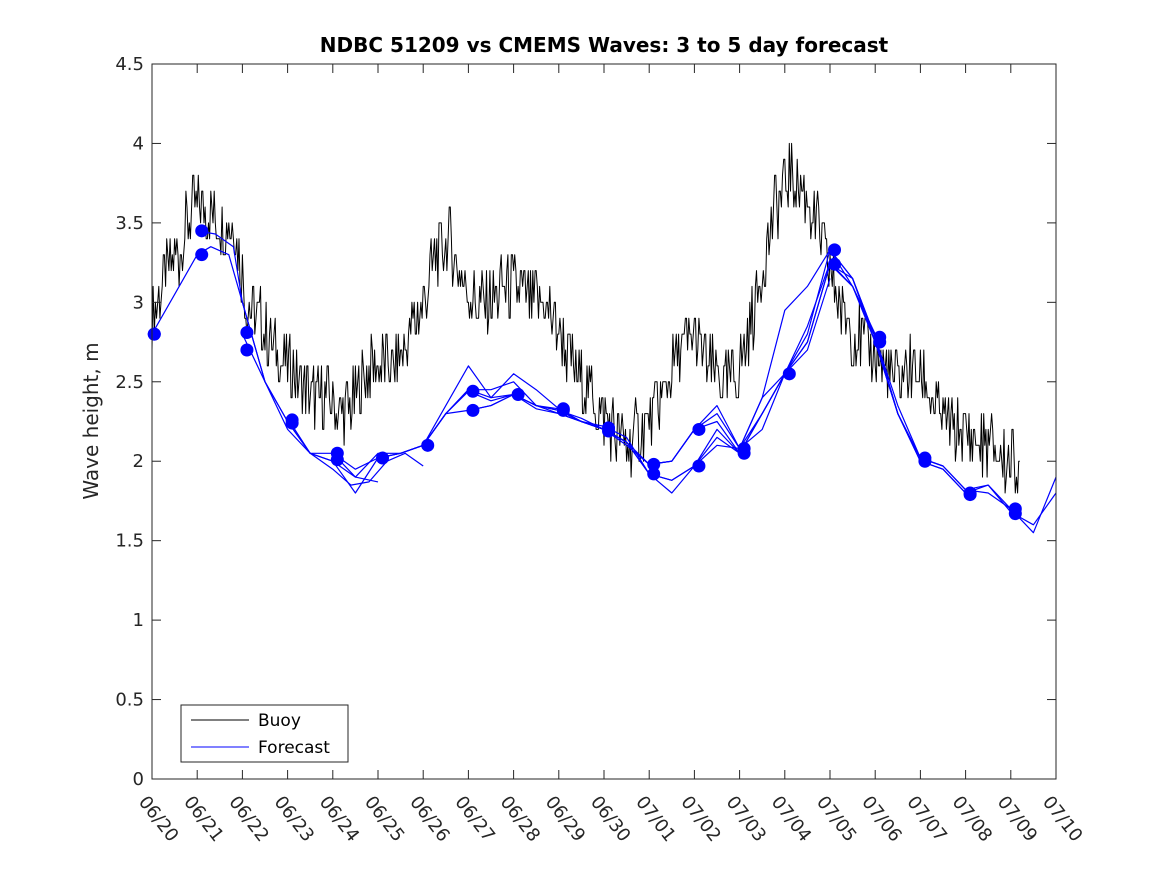 This screenshot has width=1167, height=875. I want to click on y-tick-label: 4, so click(138, 143).